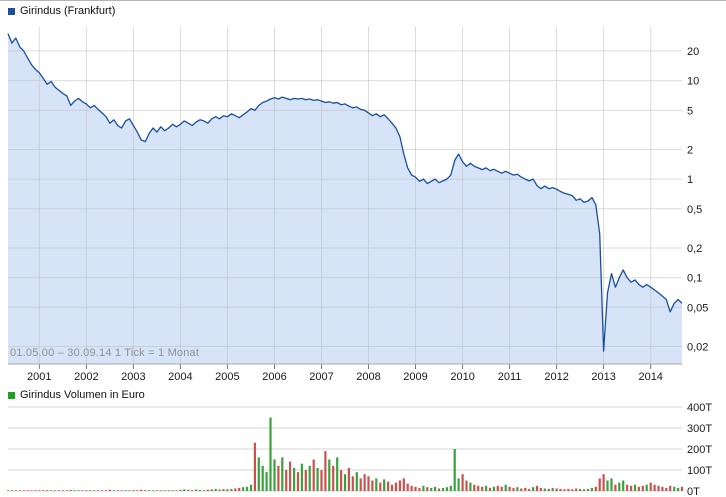 The width and height of the screenshot is (726, 497). What do you see at coordinates (82, 395) in the screenshot?
I see `volume-legend-label: Girindus Volumen in Euro` at bounding box center [82, 395].